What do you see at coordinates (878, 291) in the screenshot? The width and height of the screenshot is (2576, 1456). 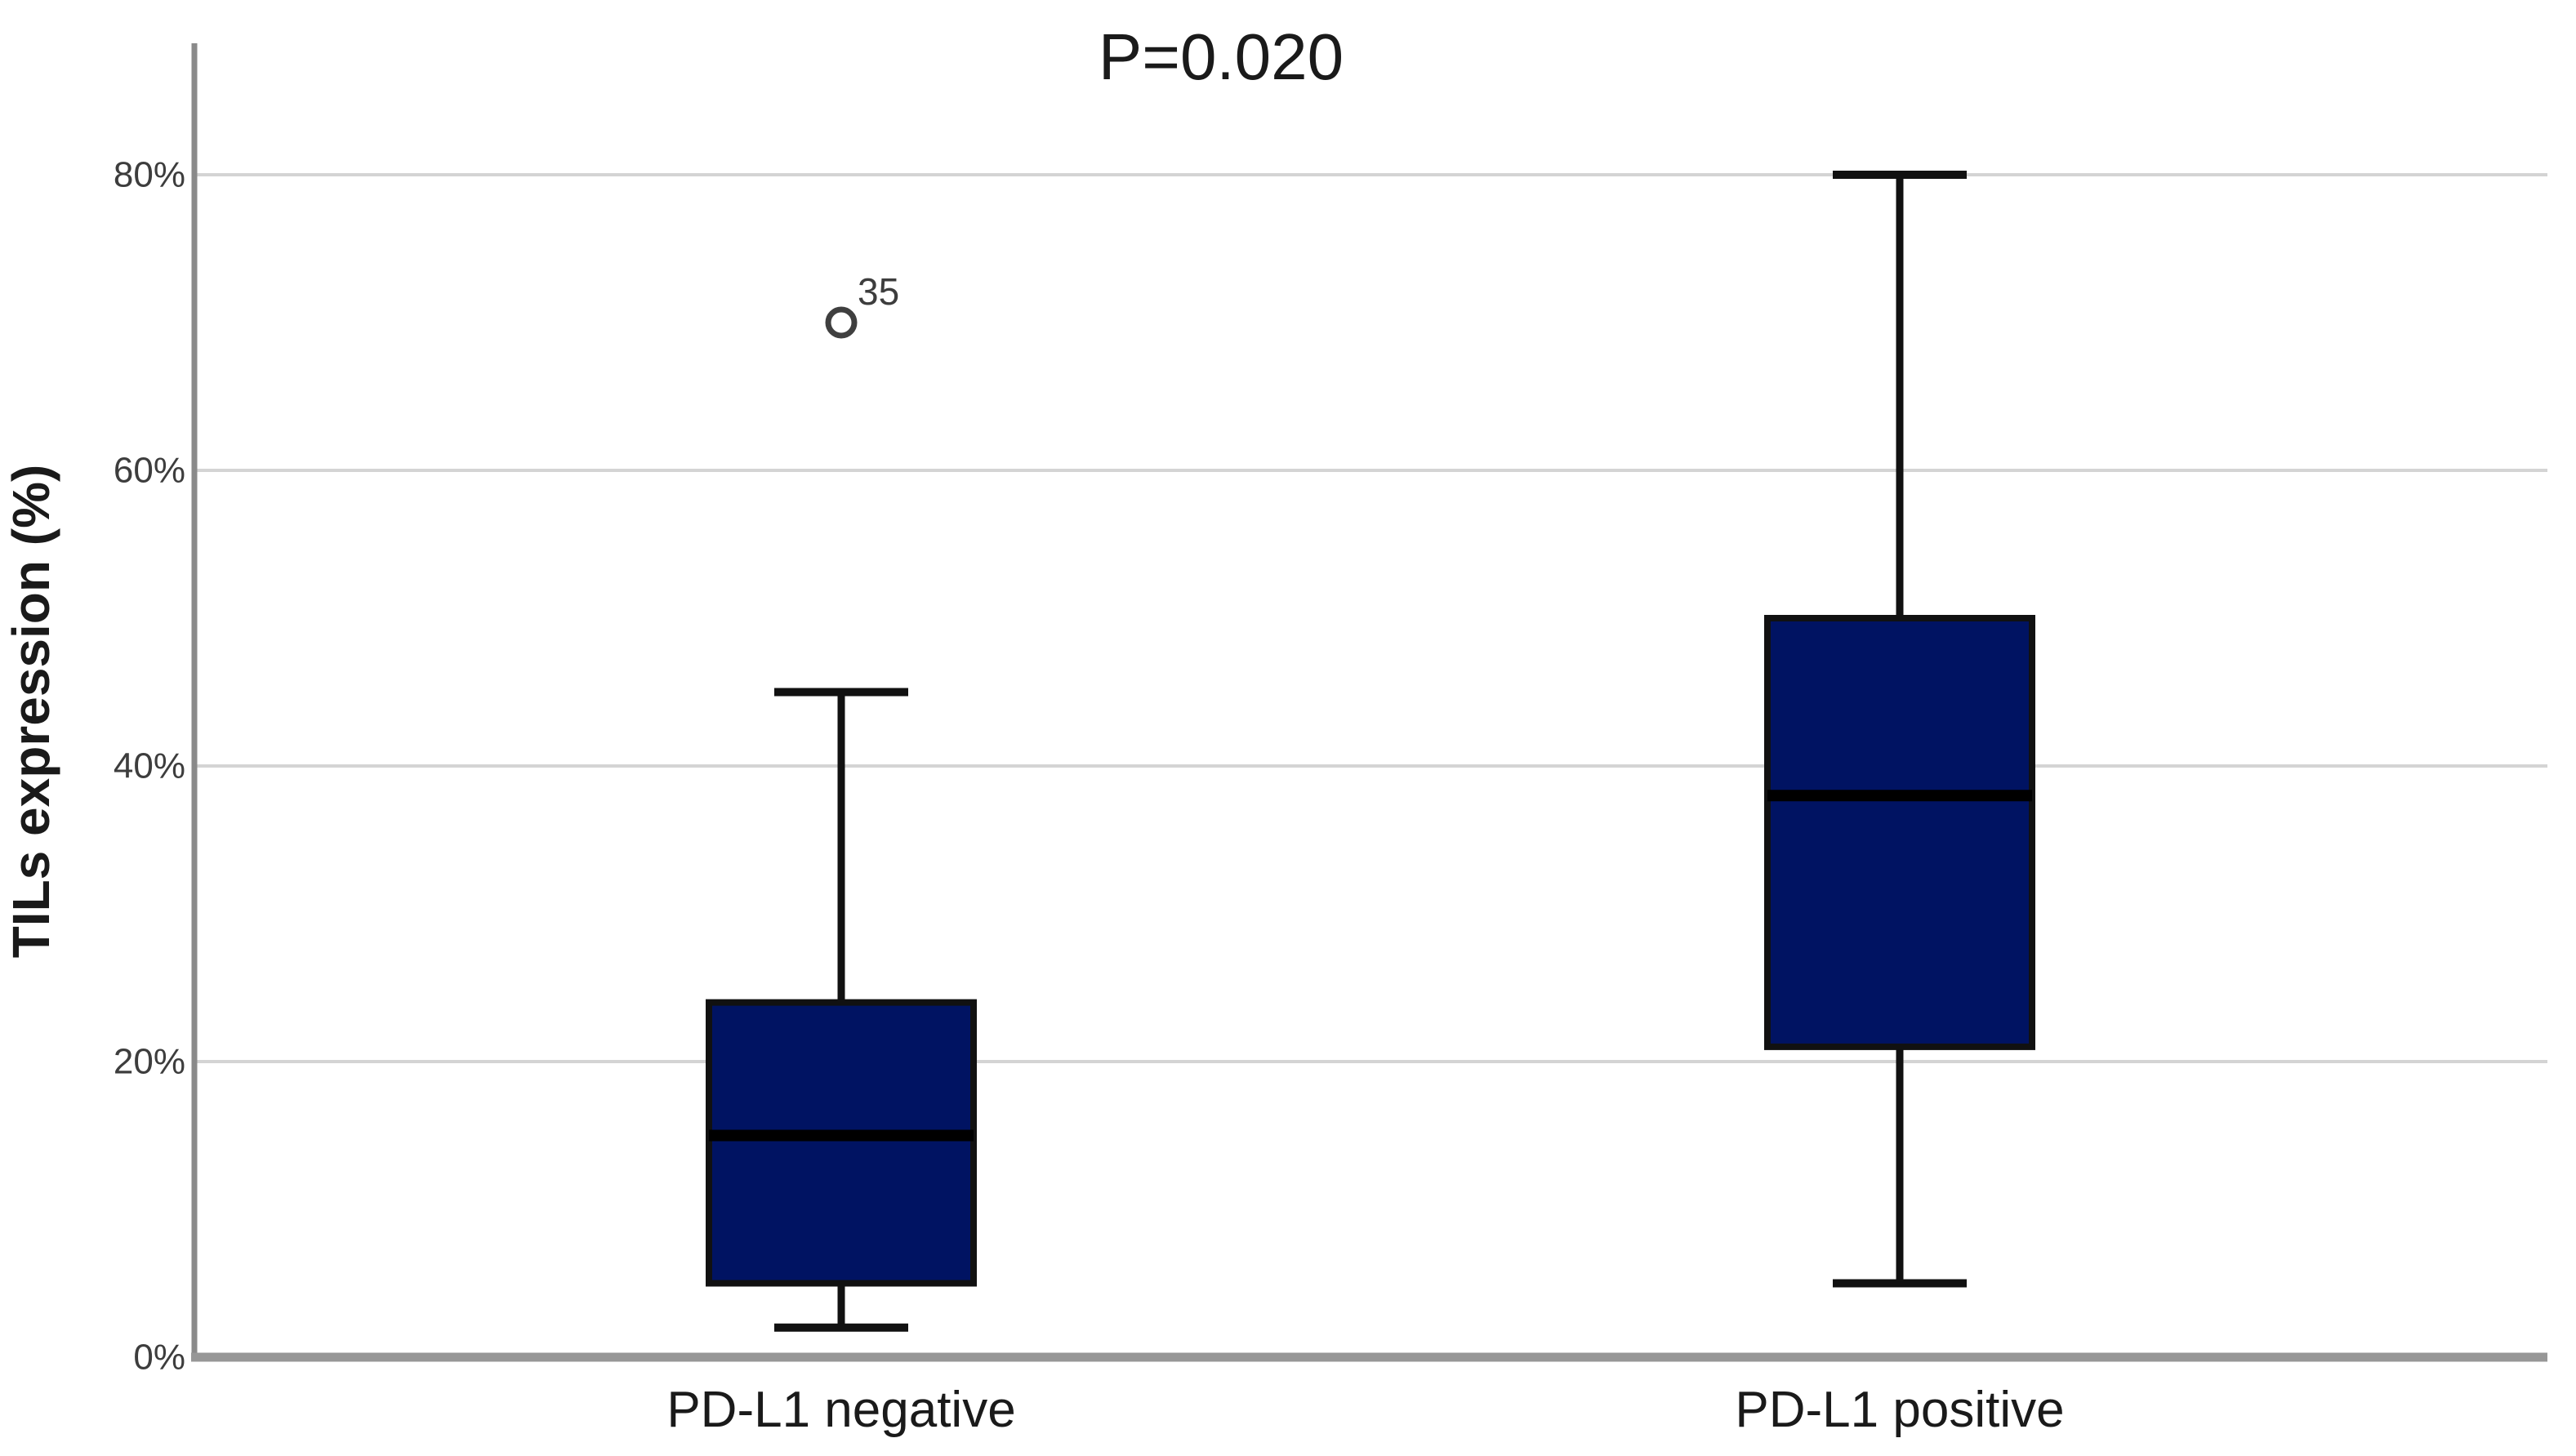 I see `outlier-label-pd-l1-negative: 35` at bounding box center [878, 291].